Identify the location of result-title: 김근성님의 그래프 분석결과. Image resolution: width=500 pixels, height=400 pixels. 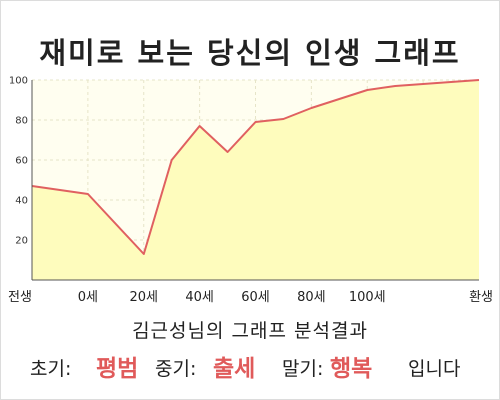
(250, 331).